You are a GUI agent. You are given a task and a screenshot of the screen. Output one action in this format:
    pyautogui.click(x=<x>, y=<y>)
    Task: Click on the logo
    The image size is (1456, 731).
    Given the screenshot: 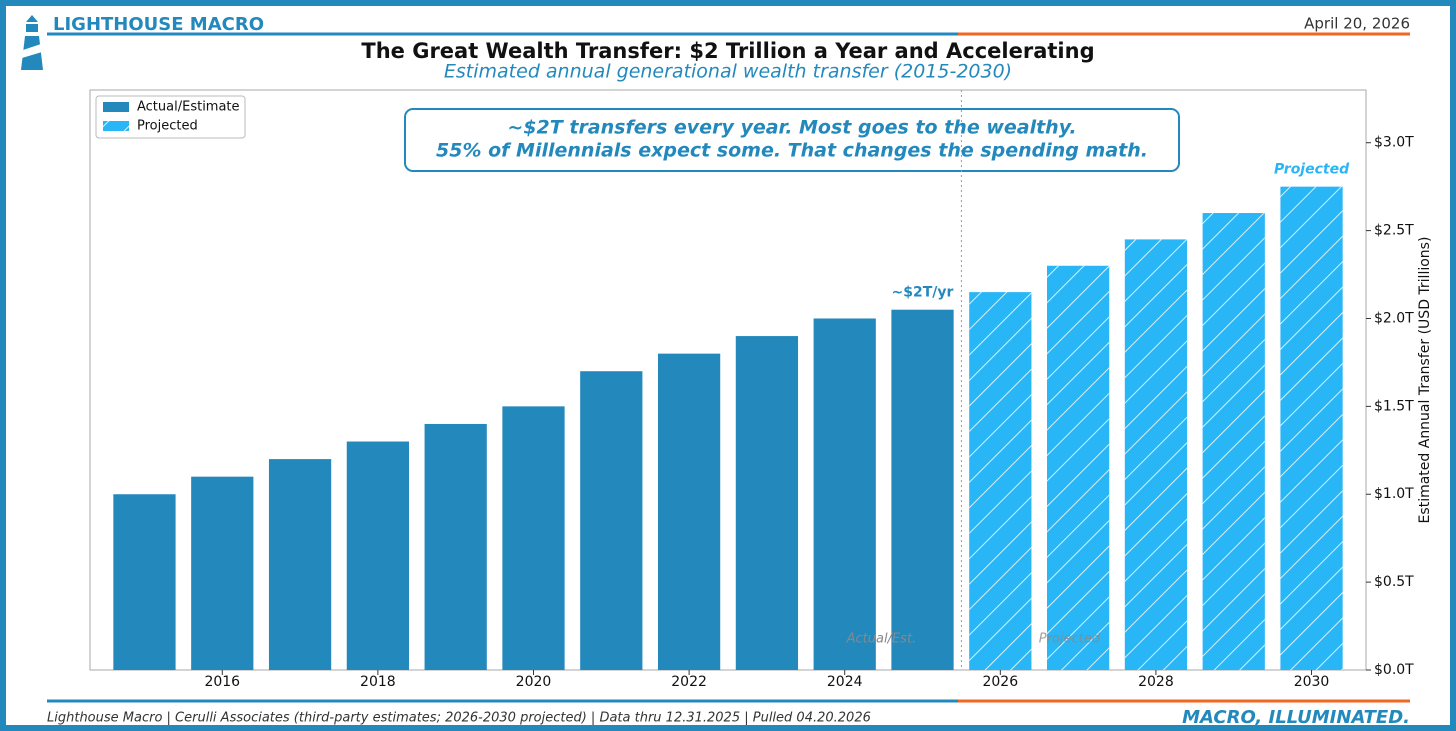 What is the action you would take?
    pyautogui.click(x=32, y=42)
    